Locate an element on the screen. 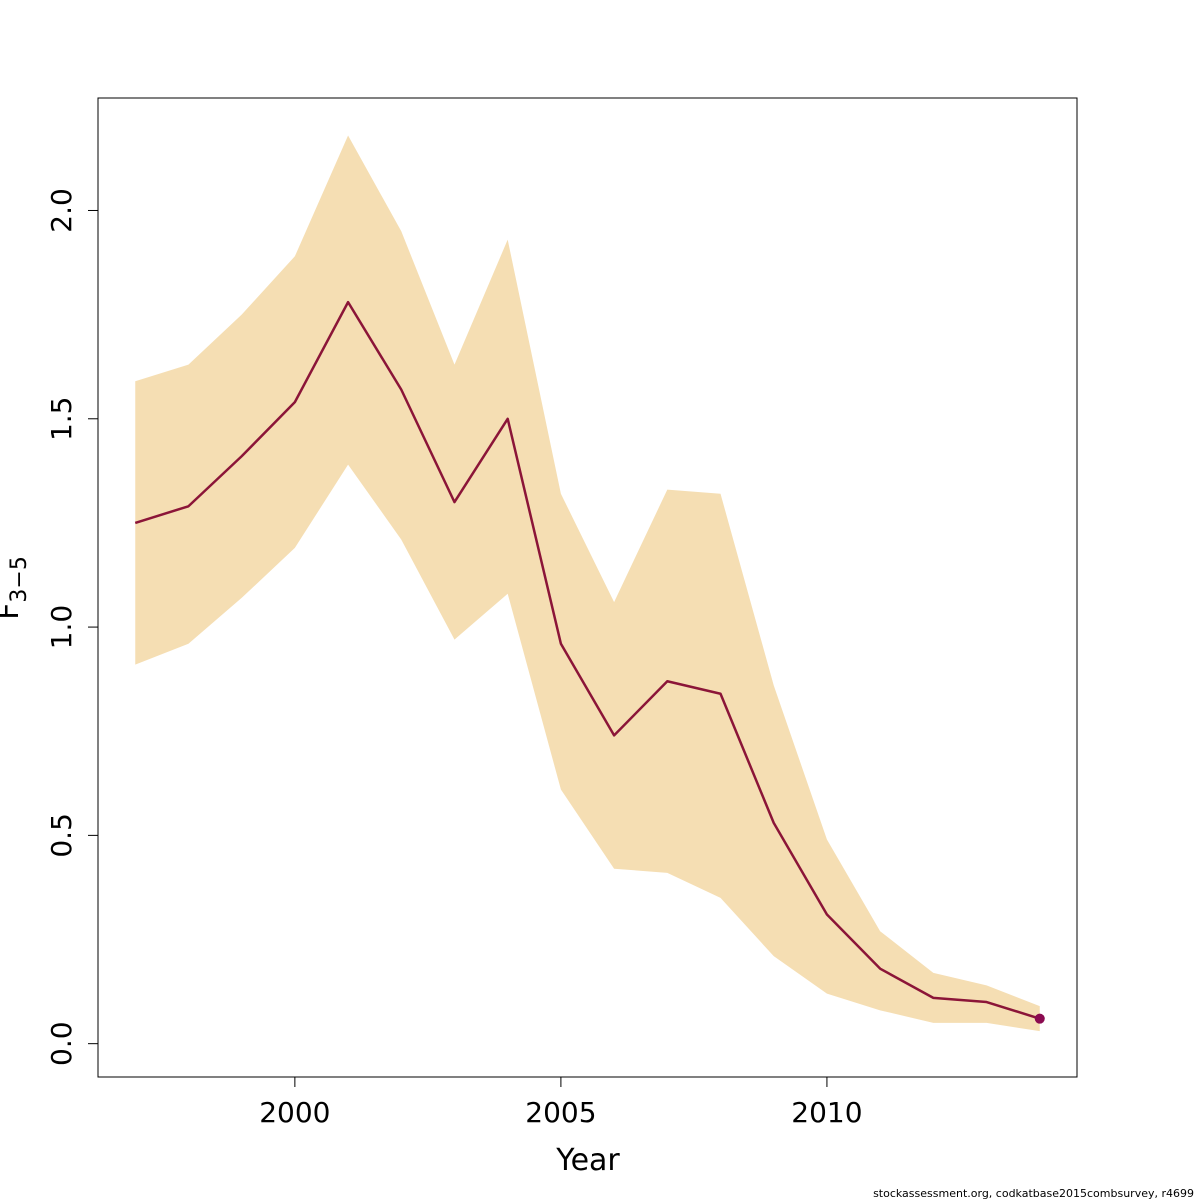  x-tick-label: 2005 is located at coordinates (560, 1112).